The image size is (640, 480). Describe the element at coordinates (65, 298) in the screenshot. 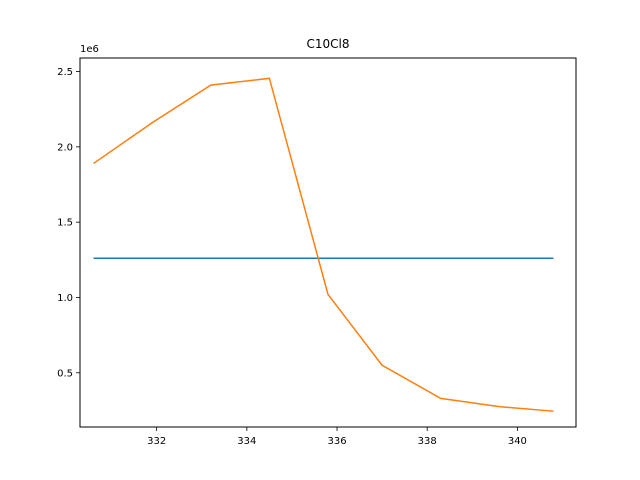

I see `y-tick-label: 1.0` at that location.